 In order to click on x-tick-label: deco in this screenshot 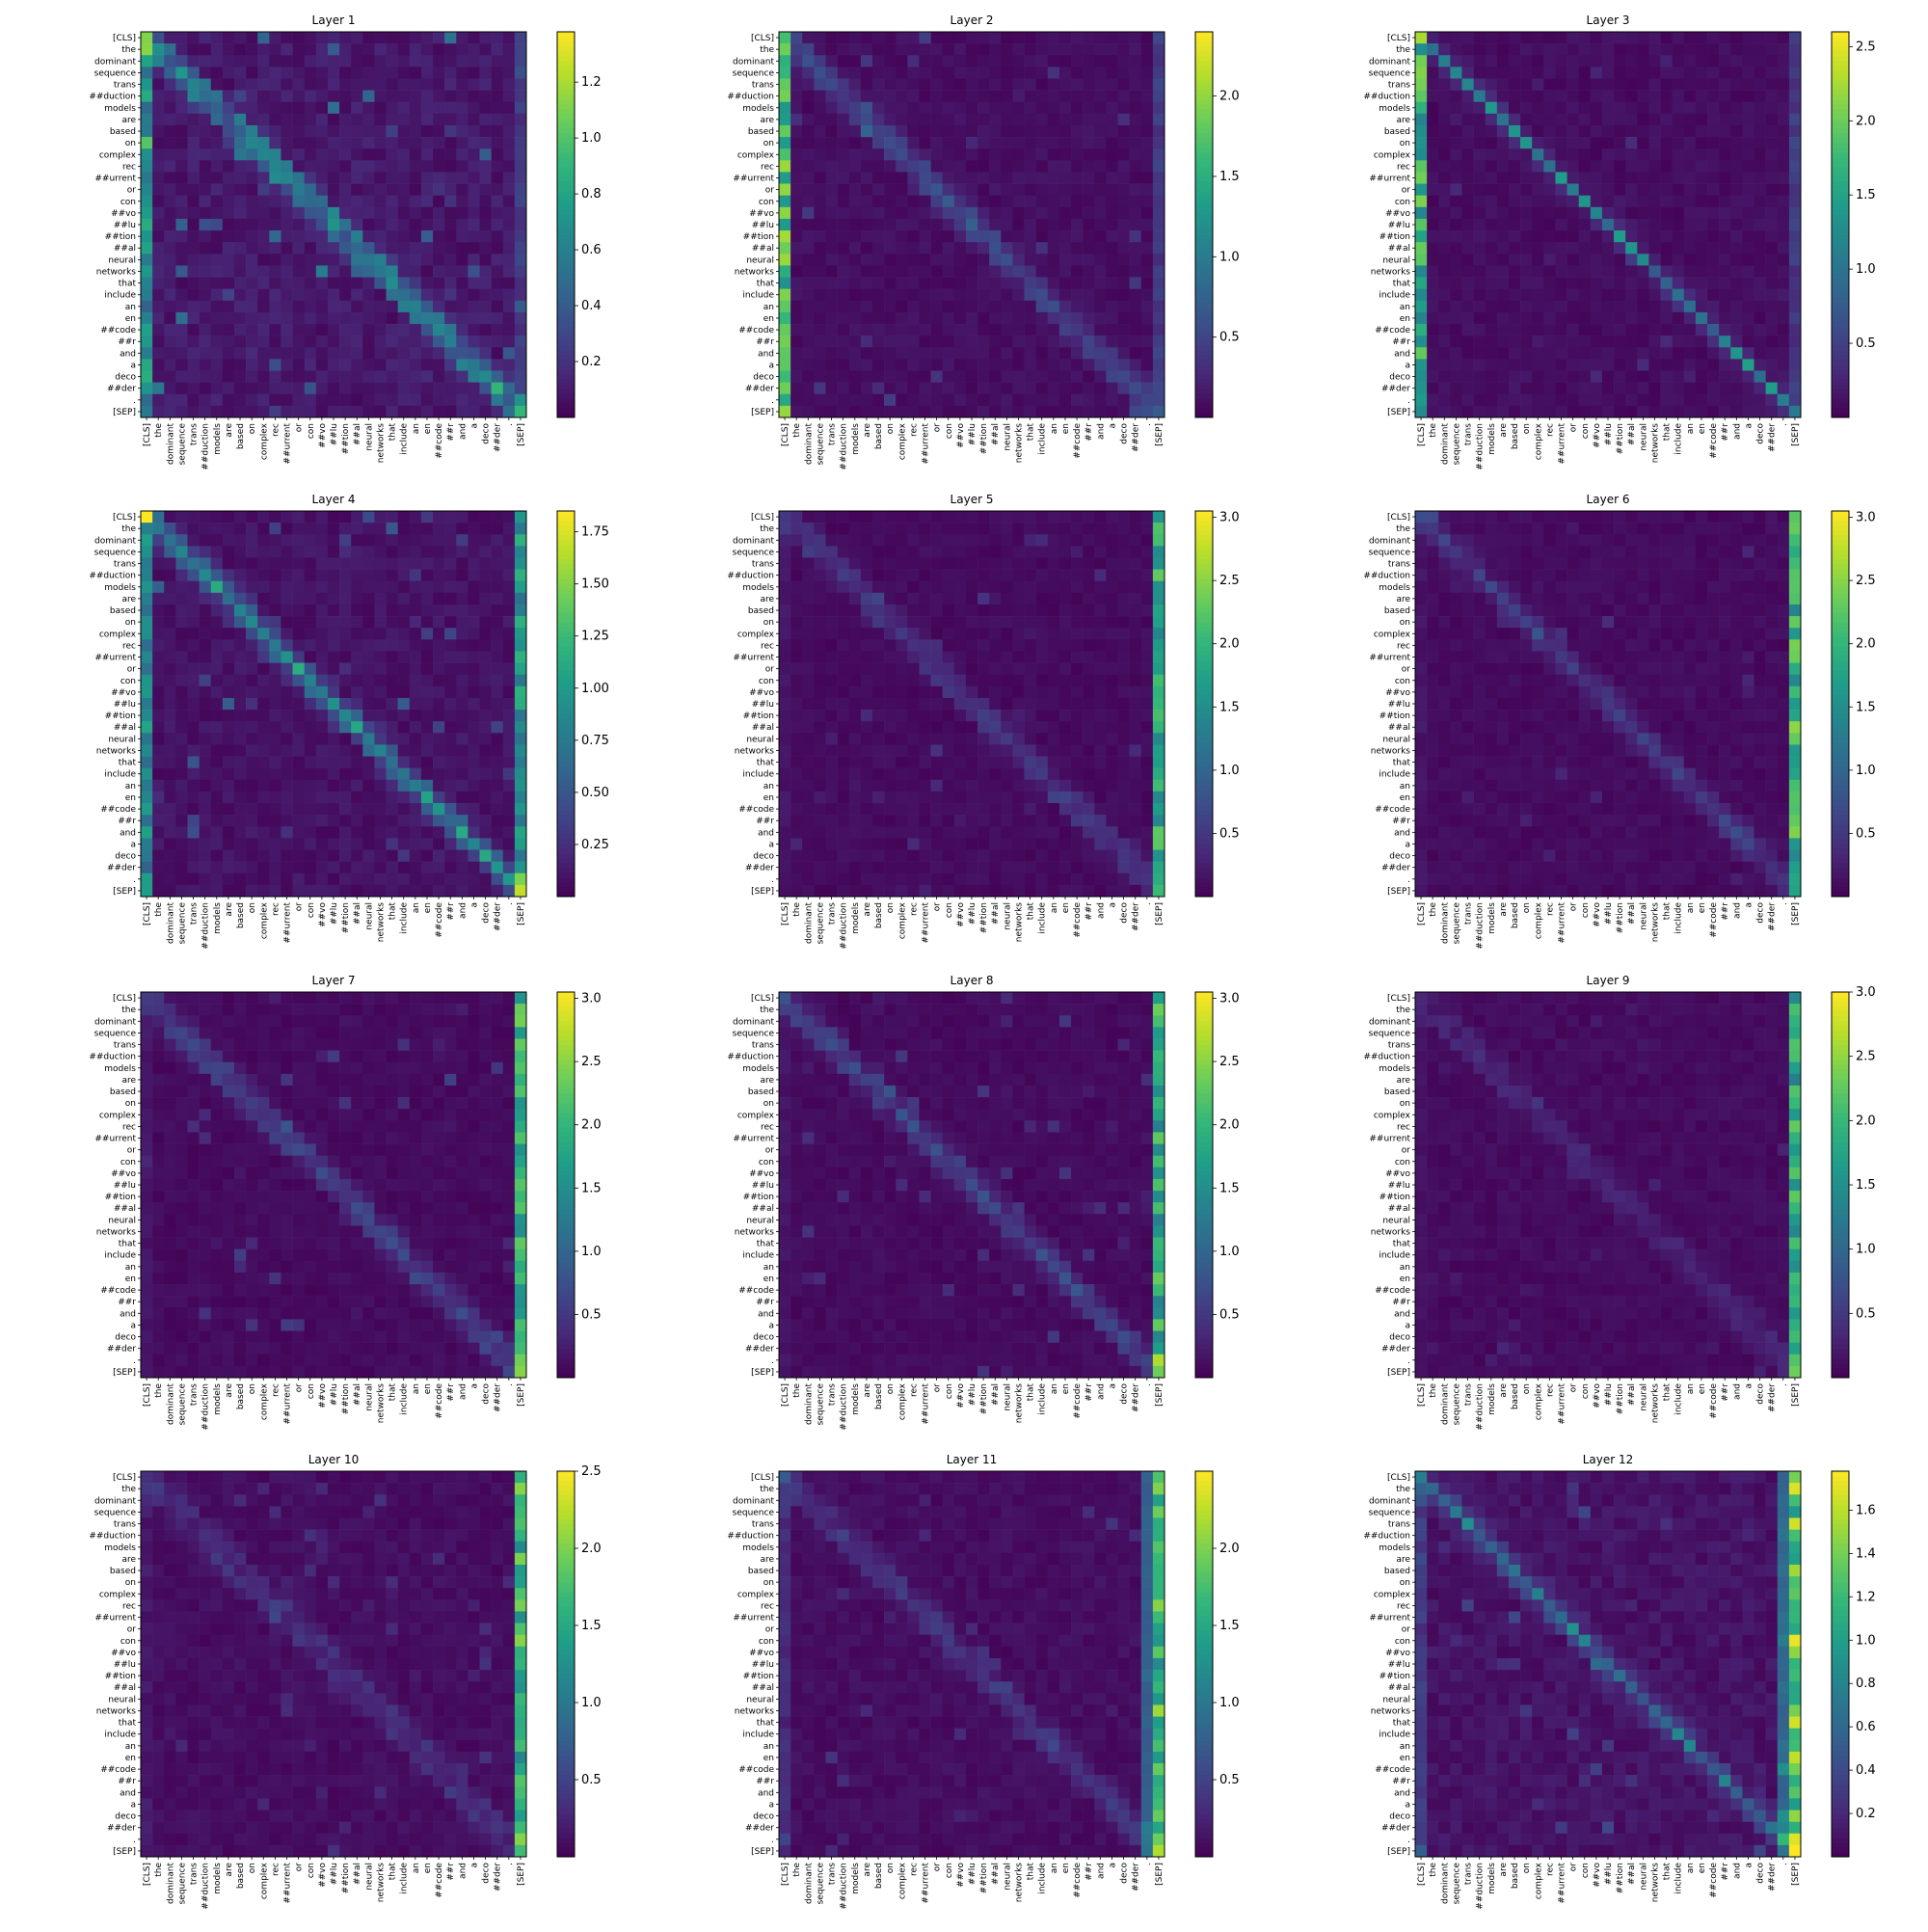, I will do `click(1761, 434)`.